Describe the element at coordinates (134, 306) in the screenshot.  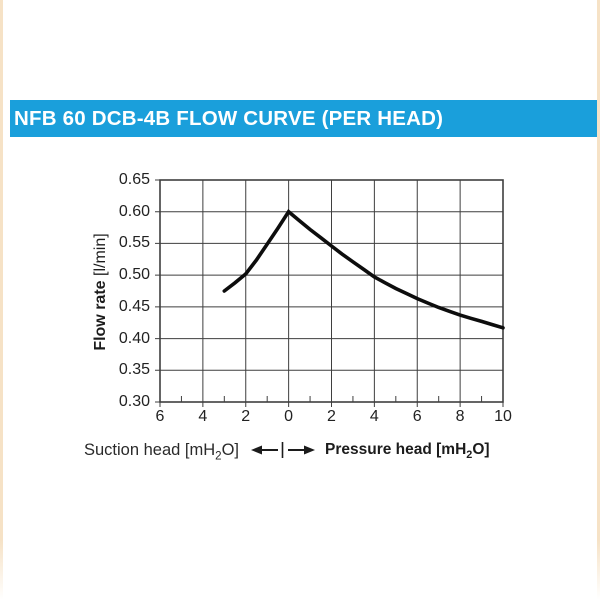
I see `y-tick-label: 0.45` at that location.